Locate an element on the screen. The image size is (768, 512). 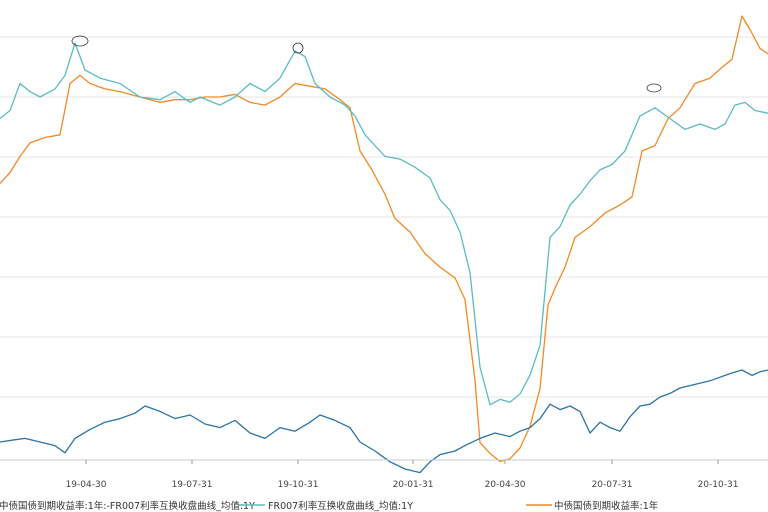
x-tick-label: 19-04-30 is located at coordinates (86, 485).